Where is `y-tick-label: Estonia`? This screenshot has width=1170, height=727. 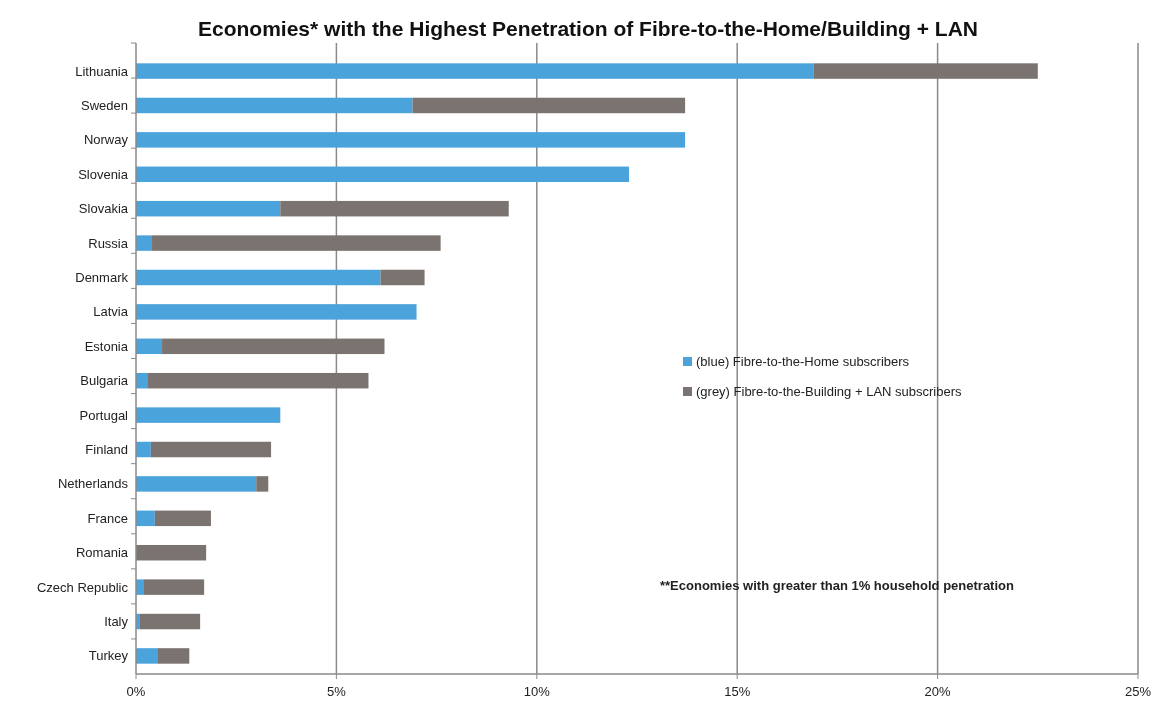 y-tick-label: Estonia is located at coordinates (106, 346).